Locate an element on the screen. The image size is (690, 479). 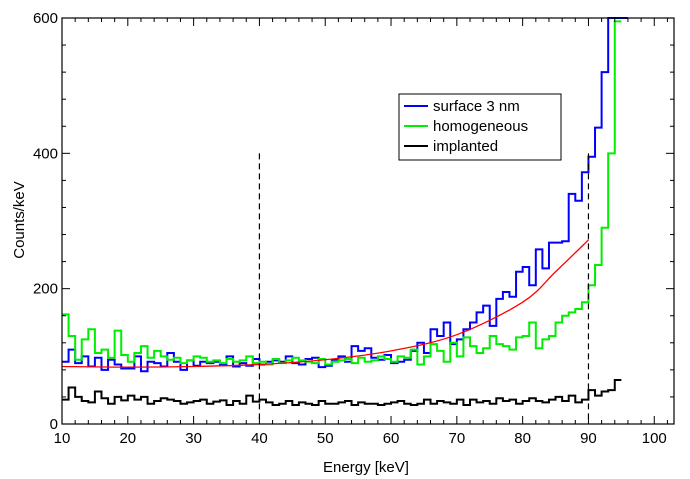
x-tick-label: 10 is located at coordinates (62, 438).